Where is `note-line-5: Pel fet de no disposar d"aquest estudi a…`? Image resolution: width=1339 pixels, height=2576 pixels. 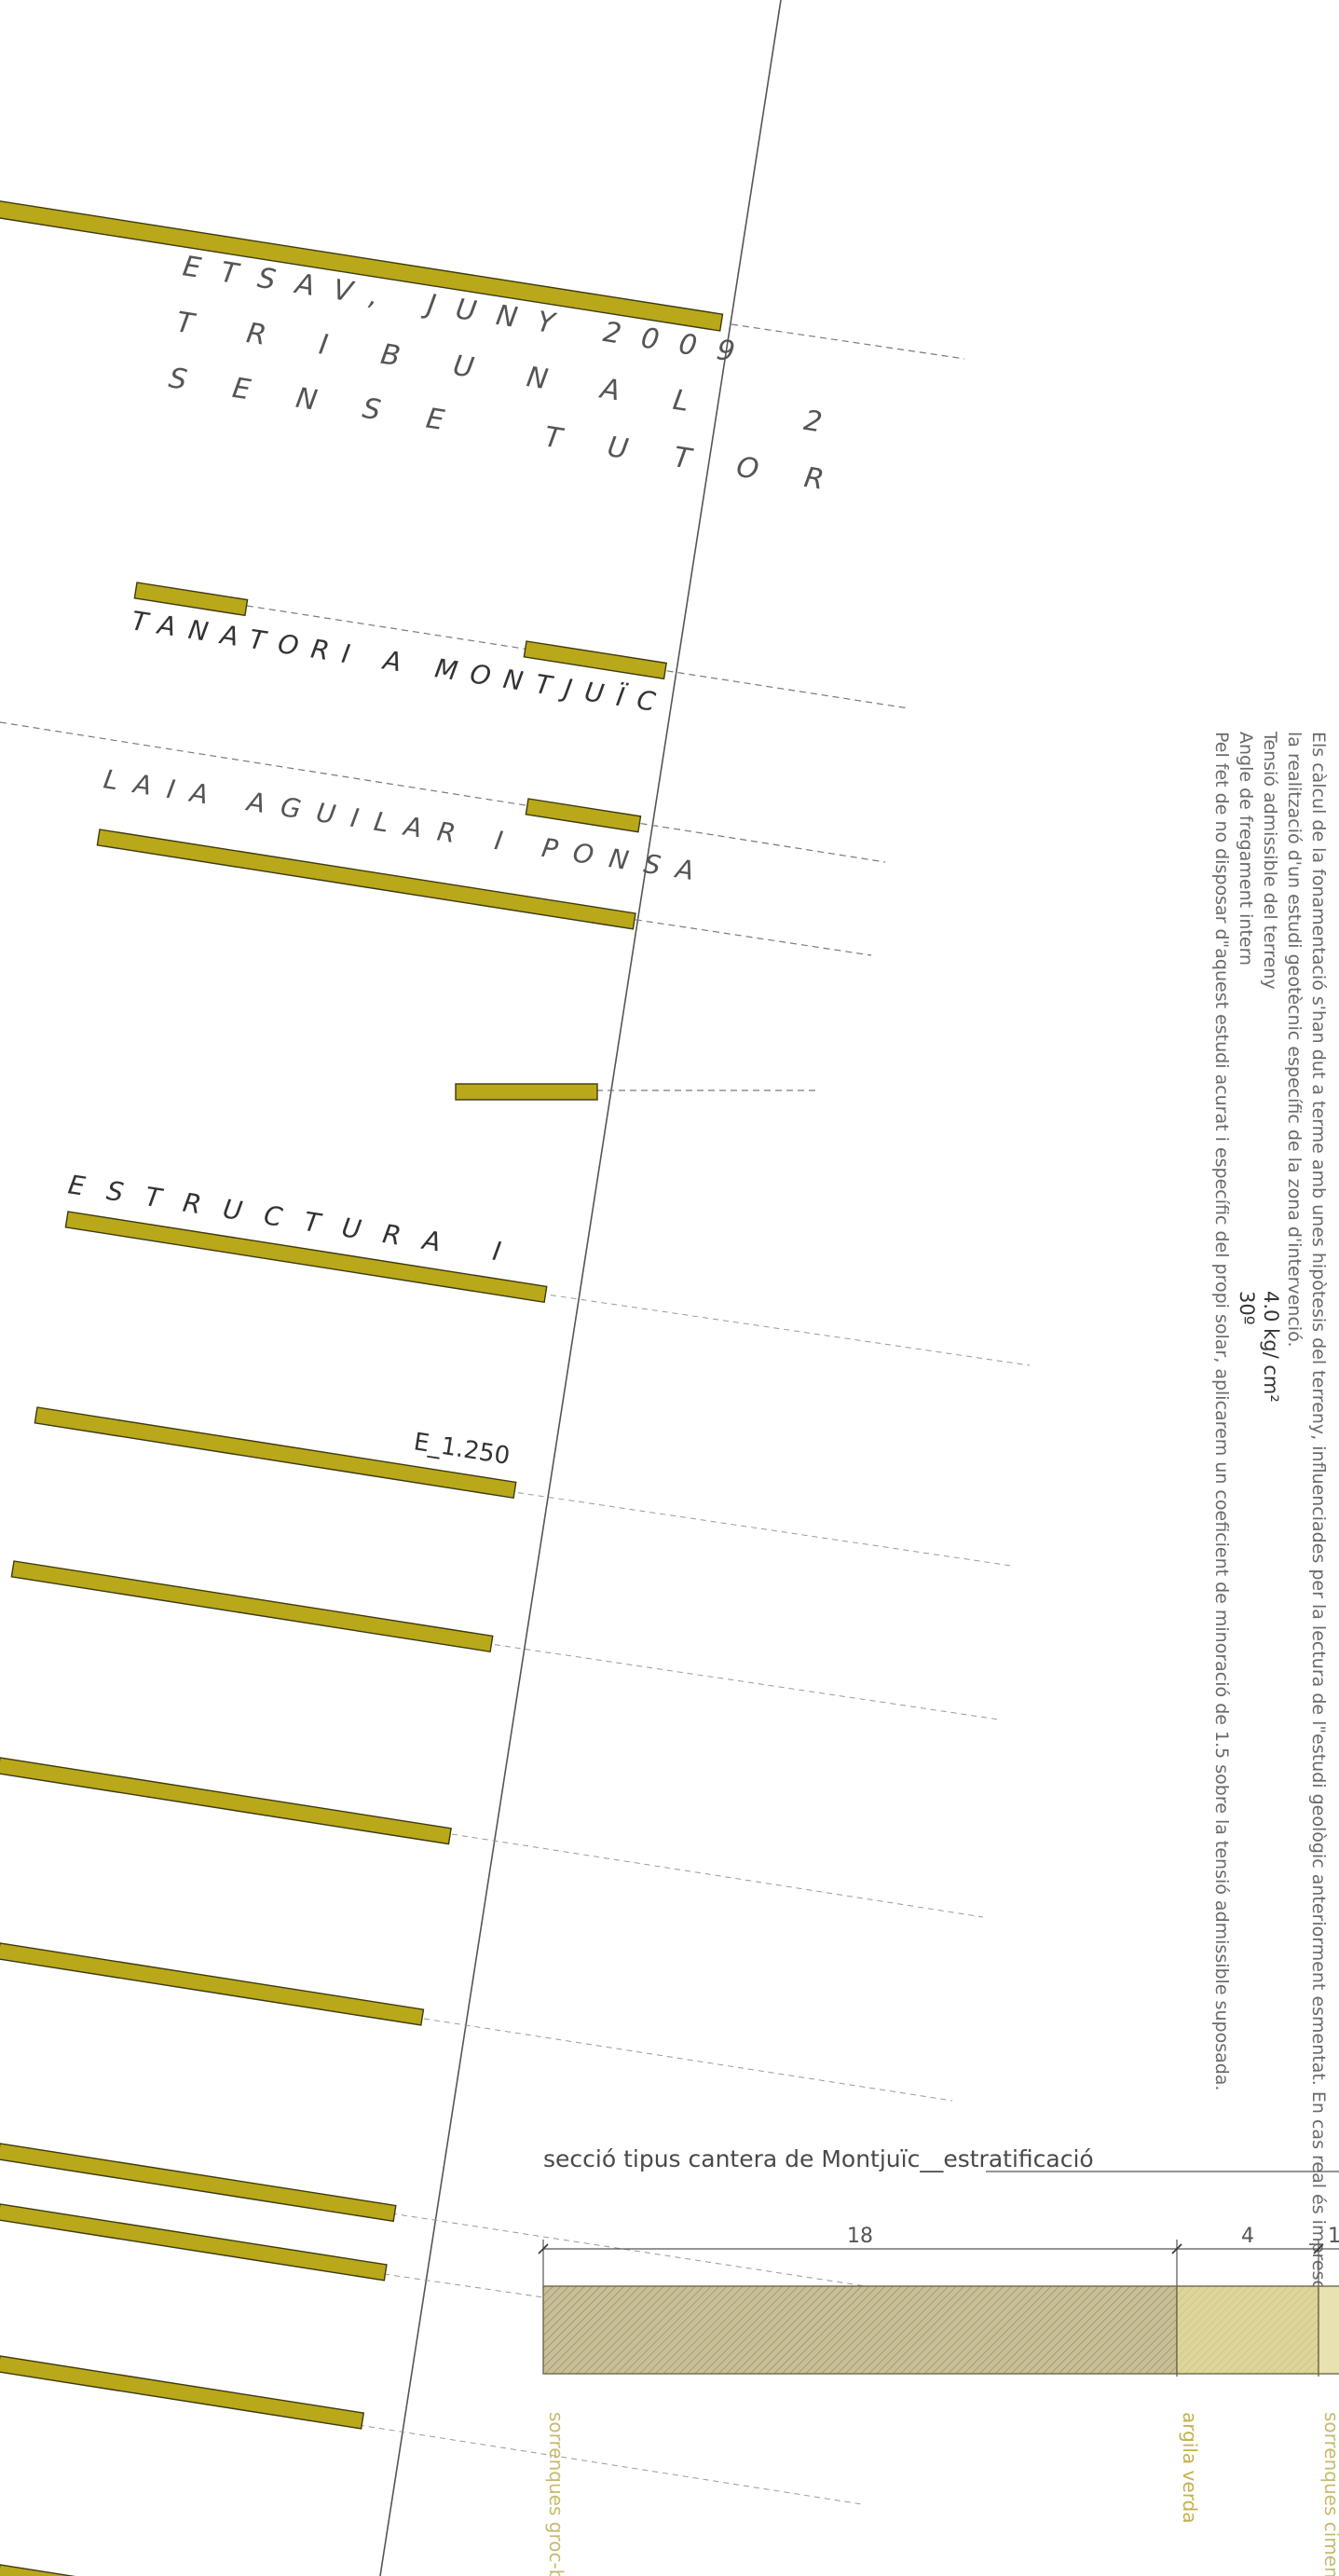 note-line-5: Pel fet de no disposar d"aquest estudi a… is located at coordinates (1221, 1411).